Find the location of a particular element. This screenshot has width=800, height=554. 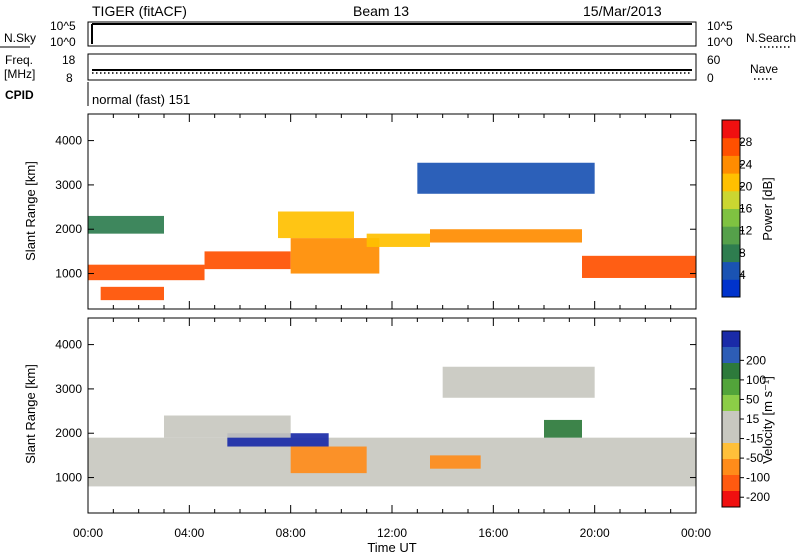

freq-label: Freq. is located at coordinates (19, 60).